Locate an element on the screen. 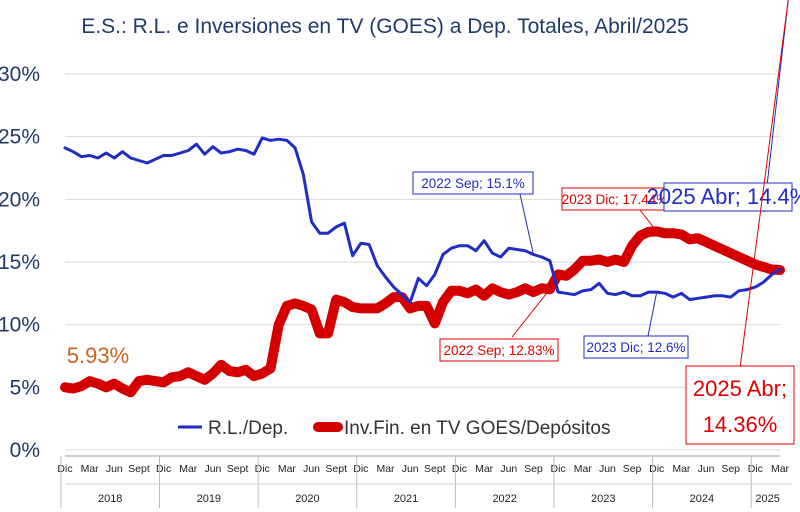 The width and height of the screenshot is (800, 512). legend: R.L./Dep. Inv.Fin. en TV GOES/Depósitos is located at coordinates (394, 428).